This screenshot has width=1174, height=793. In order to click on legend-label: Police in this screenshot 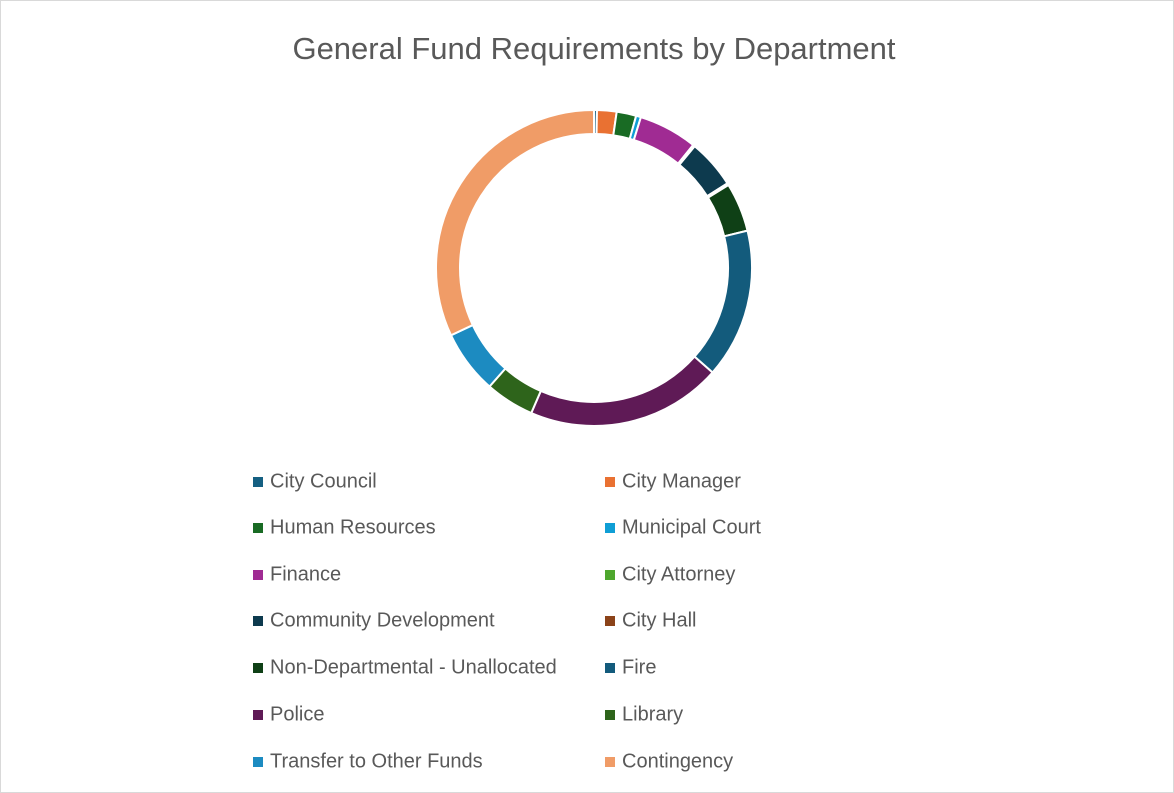, I will do `click(297, 714)`.